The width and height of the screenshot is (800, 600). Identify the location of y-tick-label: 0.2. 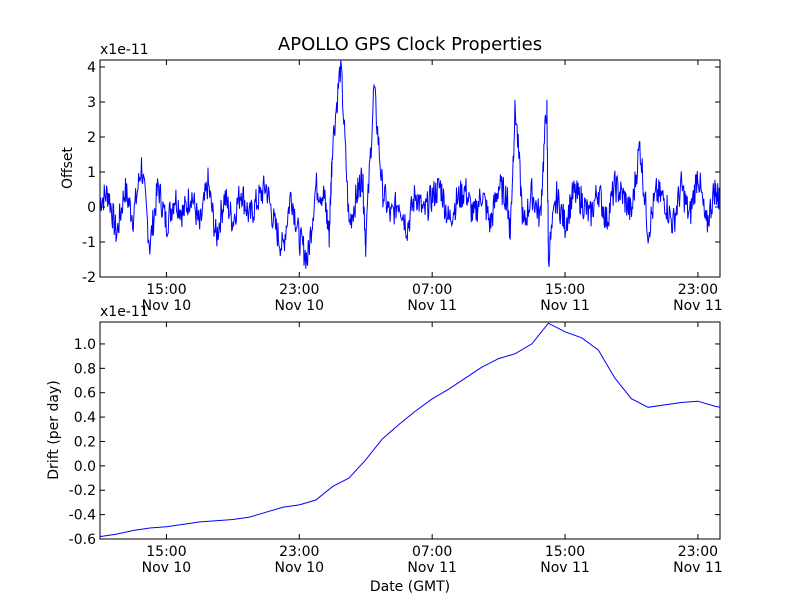
(85, 442).